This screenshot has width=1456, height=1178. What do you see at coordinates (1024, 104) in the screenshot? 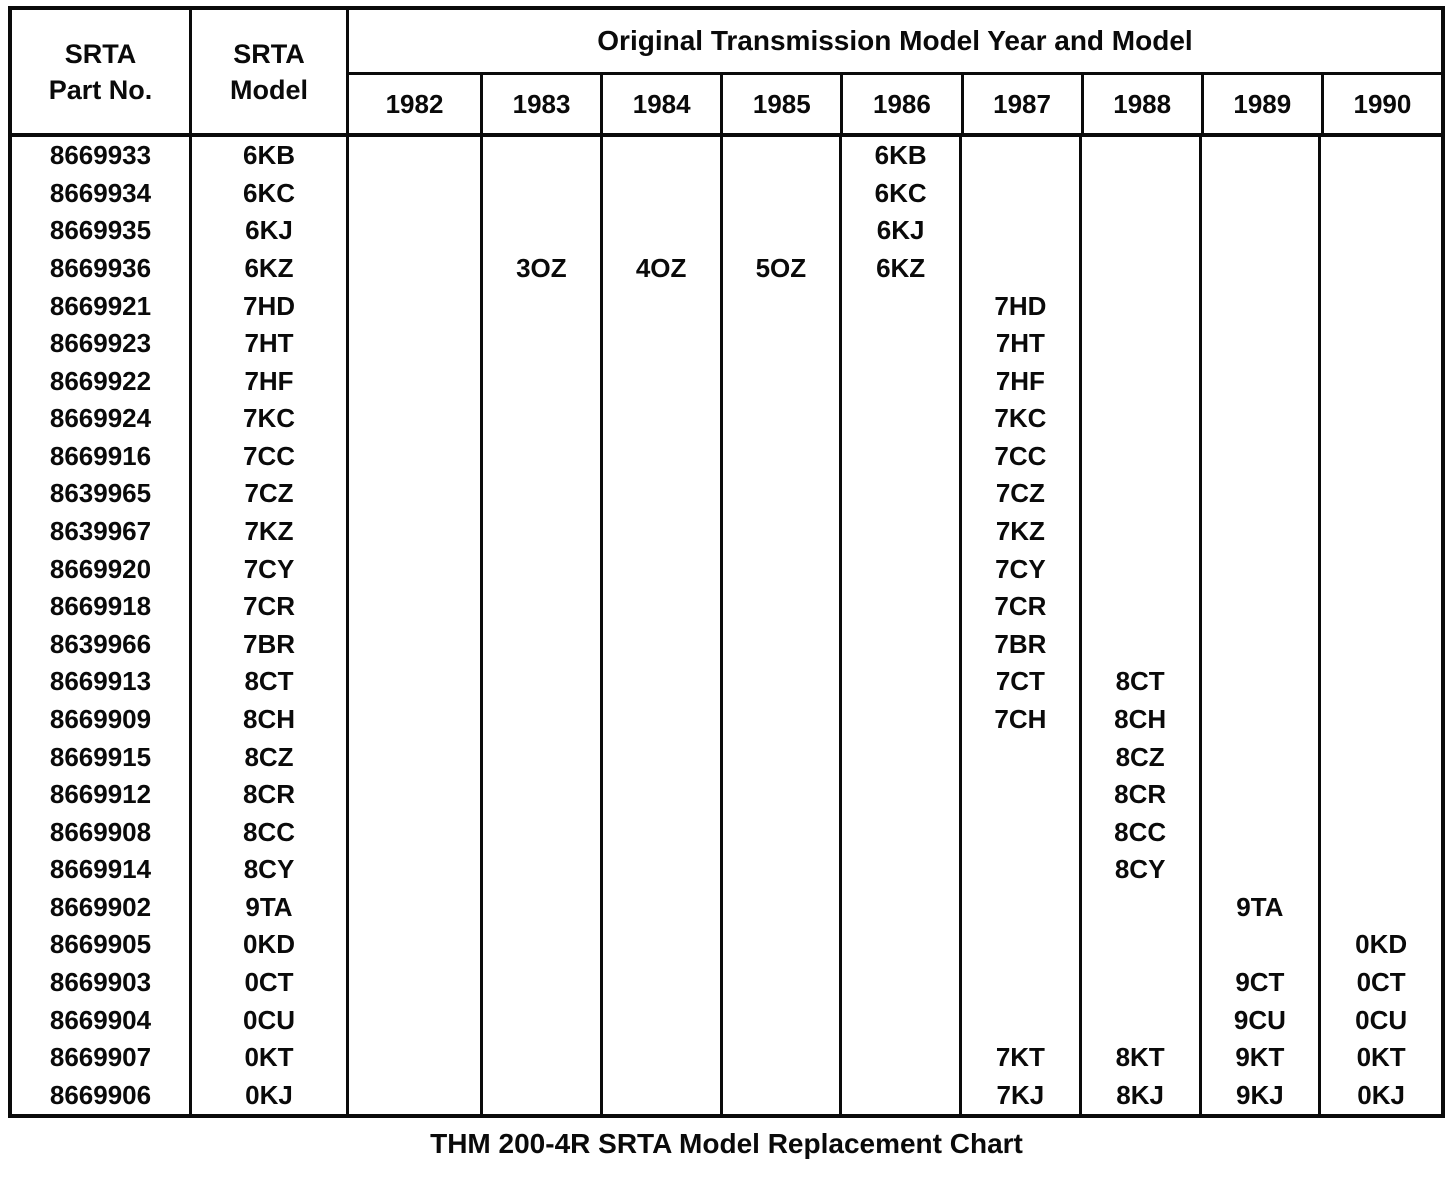
I see `header-year-1987: 1987` at bounding box center [1024, 104].